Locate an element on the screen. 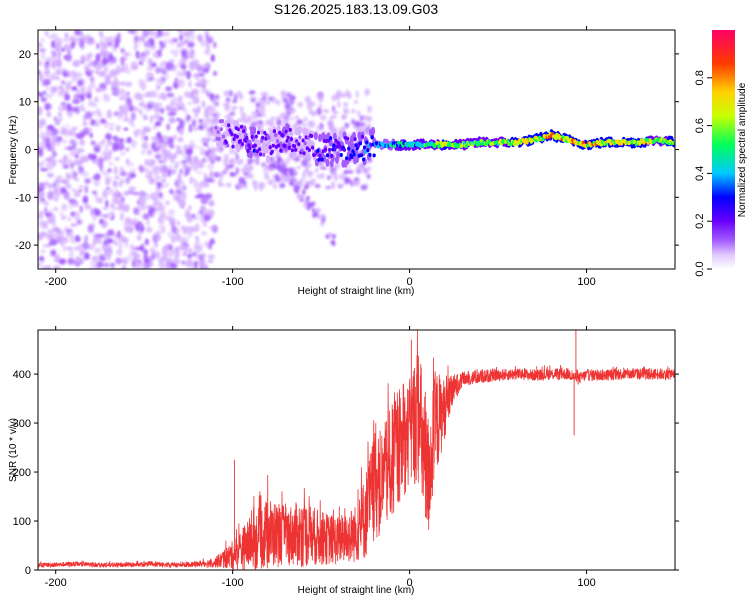 The height and width of the screenshot is (600, 750). x-tick-label: 100 is located at coordinates (586, 282).